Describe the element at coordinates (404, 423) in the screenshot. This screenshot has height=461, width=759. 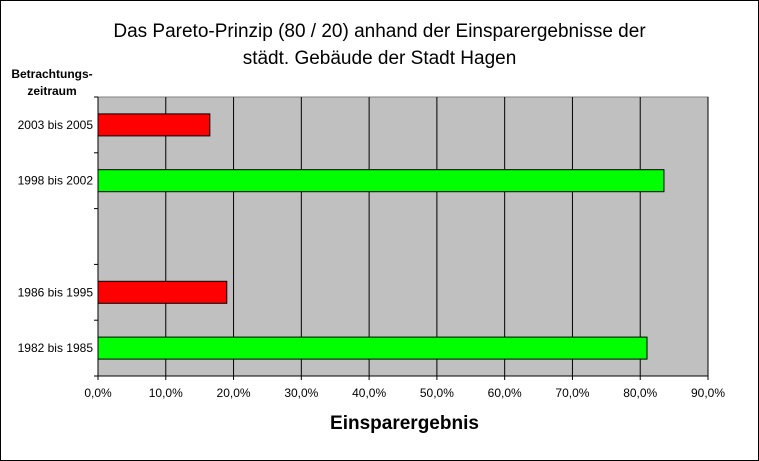
I see `x-axis-label: Einsparergebnis` at that location.